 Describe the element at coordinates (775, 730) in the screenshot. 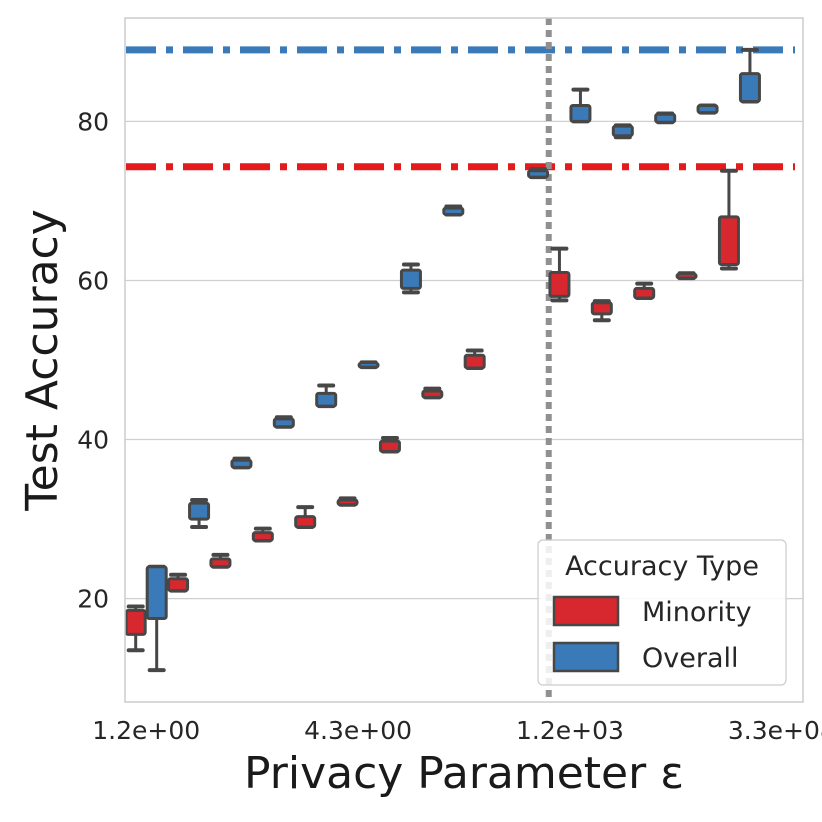

I see `x-tick-label-3: 3.3e+08` at that location.